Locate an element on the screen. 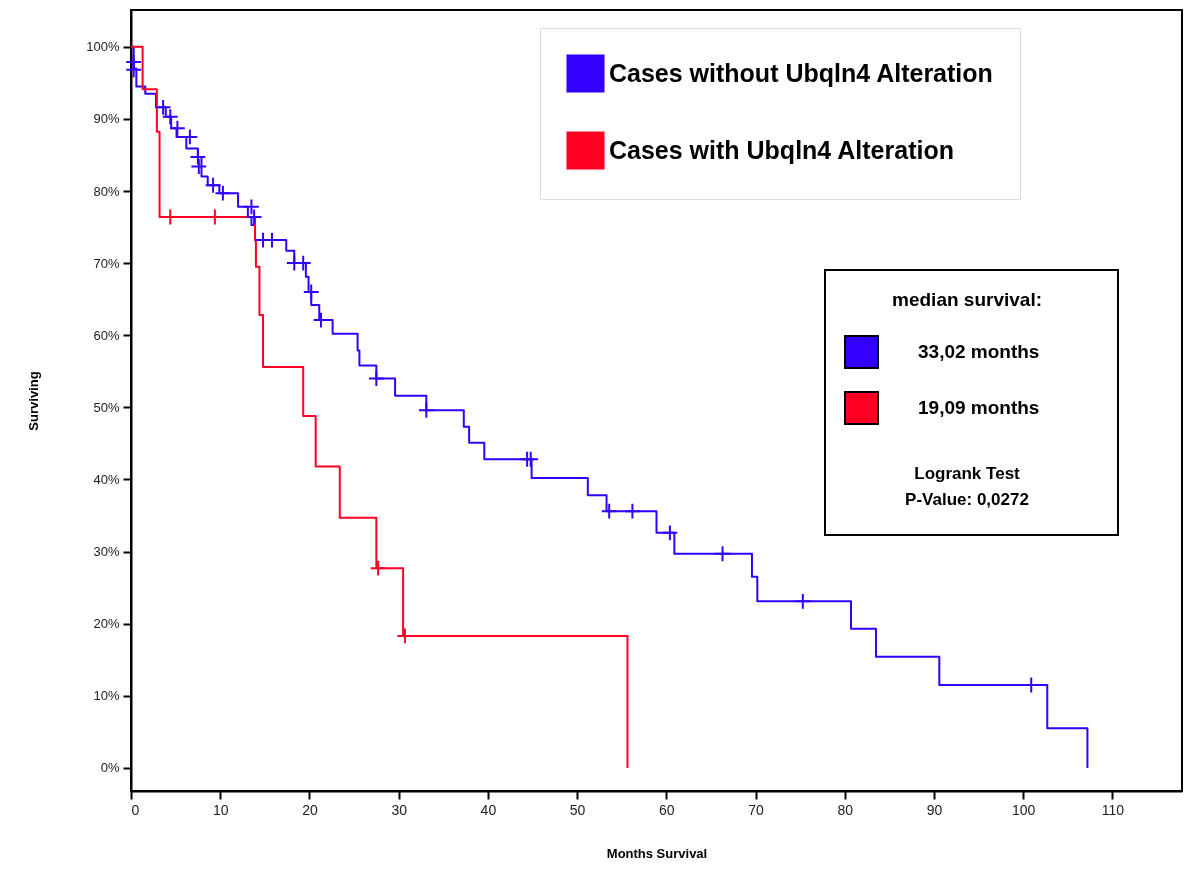 The image size is (1191, 870). y-tick-label: 50% is located at coordinates (106, 407).